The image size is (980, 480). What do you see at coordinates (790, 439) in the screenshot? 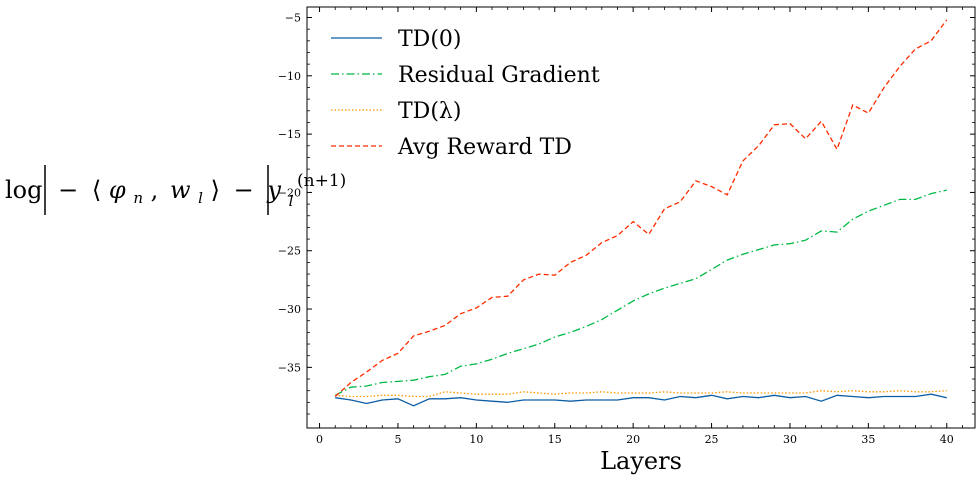
I see `x-tick-label: 30` at bounding box center [790, 439].